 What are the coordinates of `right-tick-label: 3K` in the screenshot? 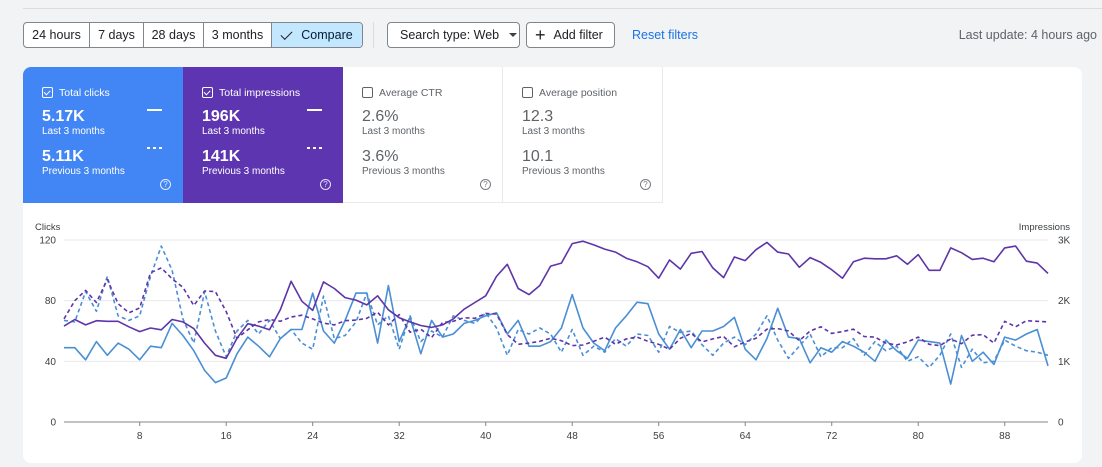 It's located at (1064, 241).